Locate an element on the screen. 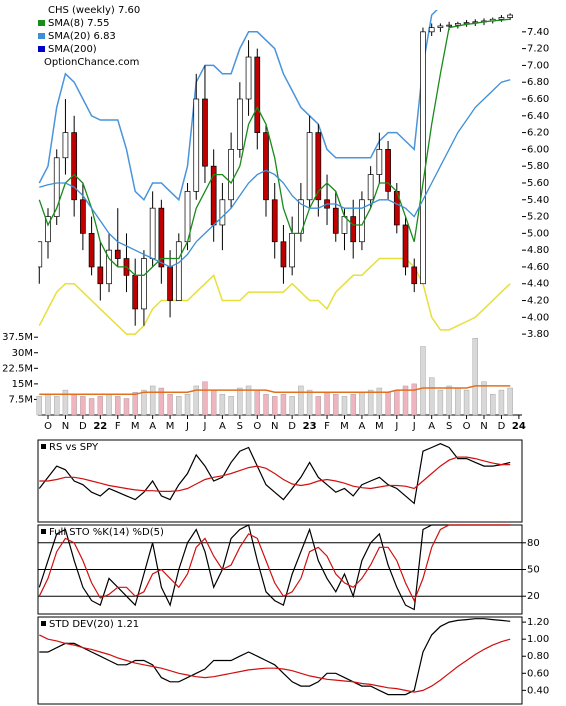 The image size is (566, 706). y-tick-label: 22.5M is located at coordinates (17, 368).